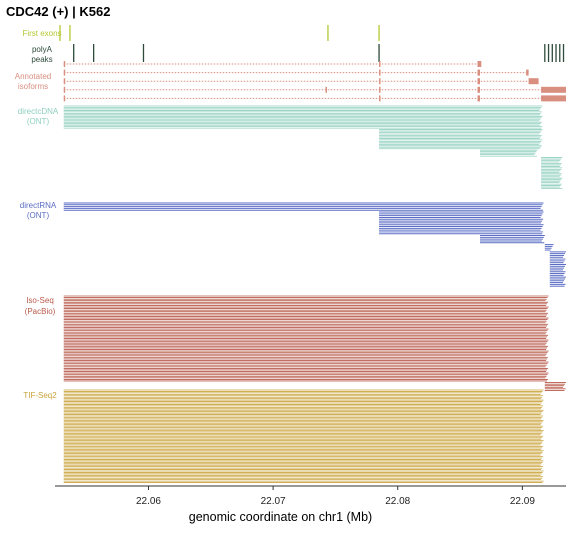 This screenshot has height=540, width=576. What do you see at coordinates (42, 49) in the screenshot?
I see `track-label-polya-0: polyA` at bounding box center [42, 49].